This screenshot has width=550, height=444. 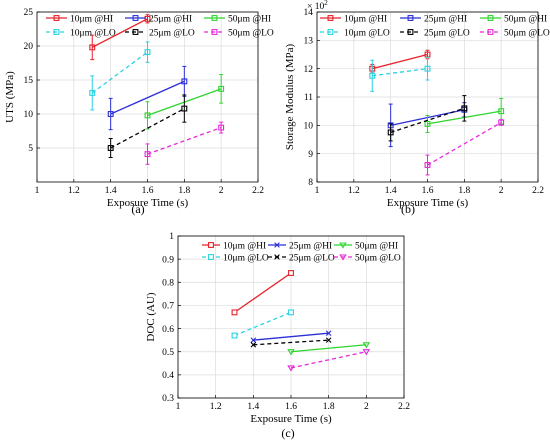 I want to click on y-tick-label: 0.6, so click(x=168, y=330).